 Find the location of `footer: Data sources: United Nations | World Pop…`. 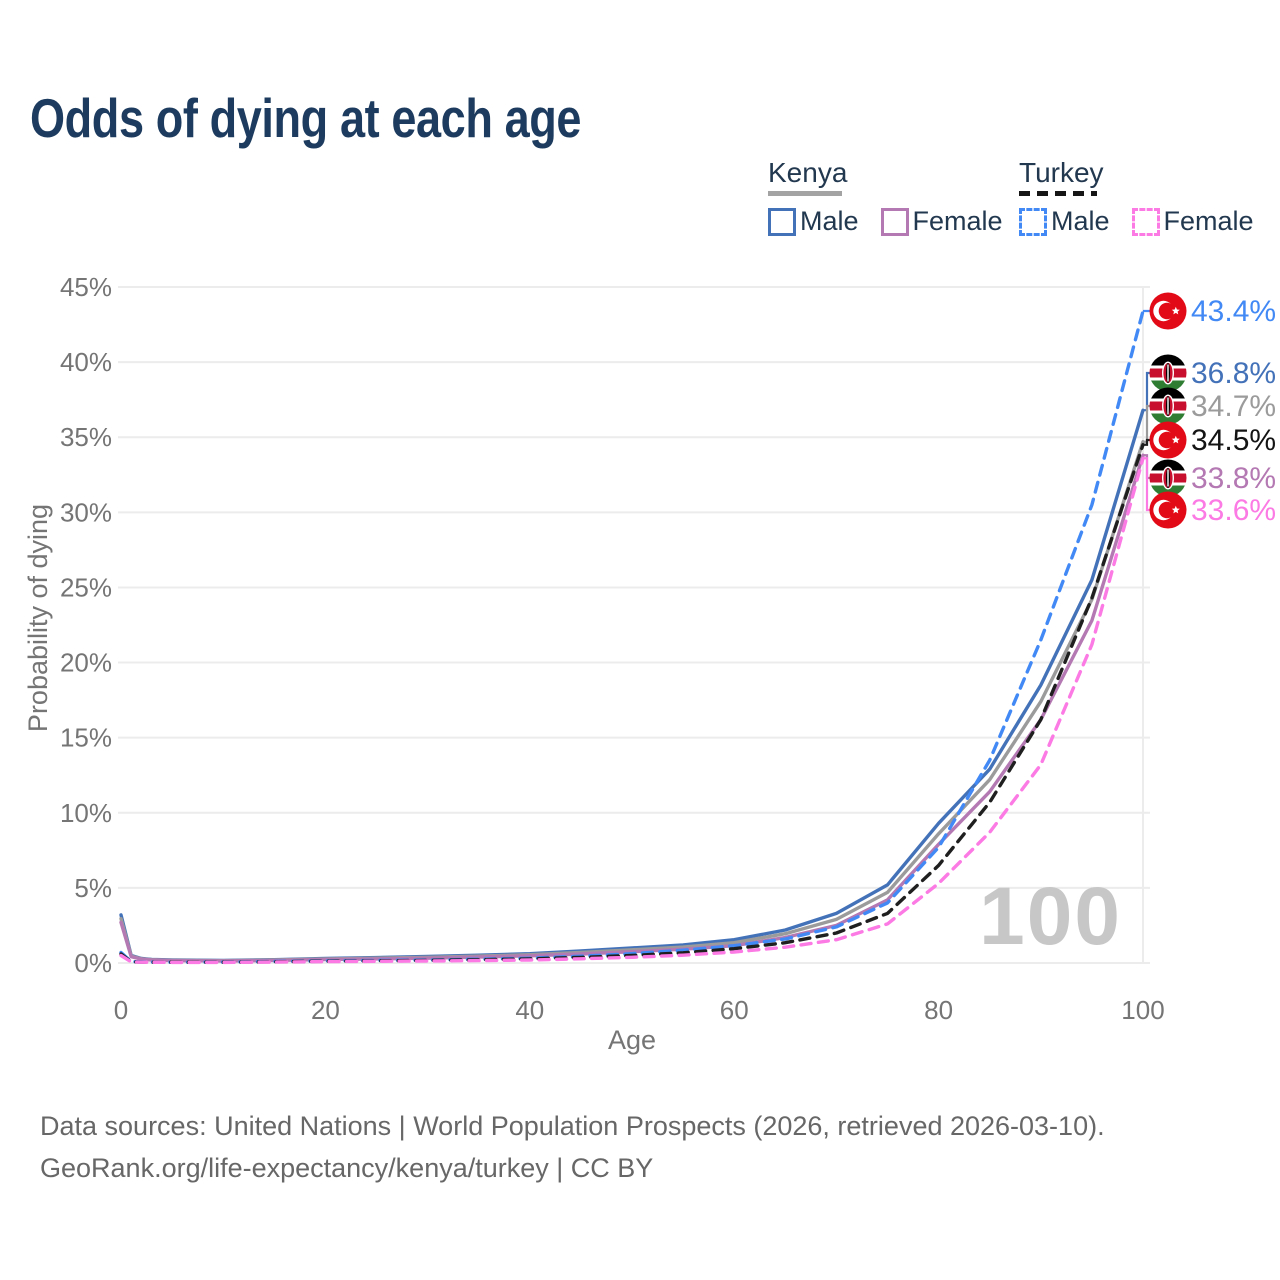

footer: Data sources: United Nations | World Pop… is located at coordinates (572, 1147).